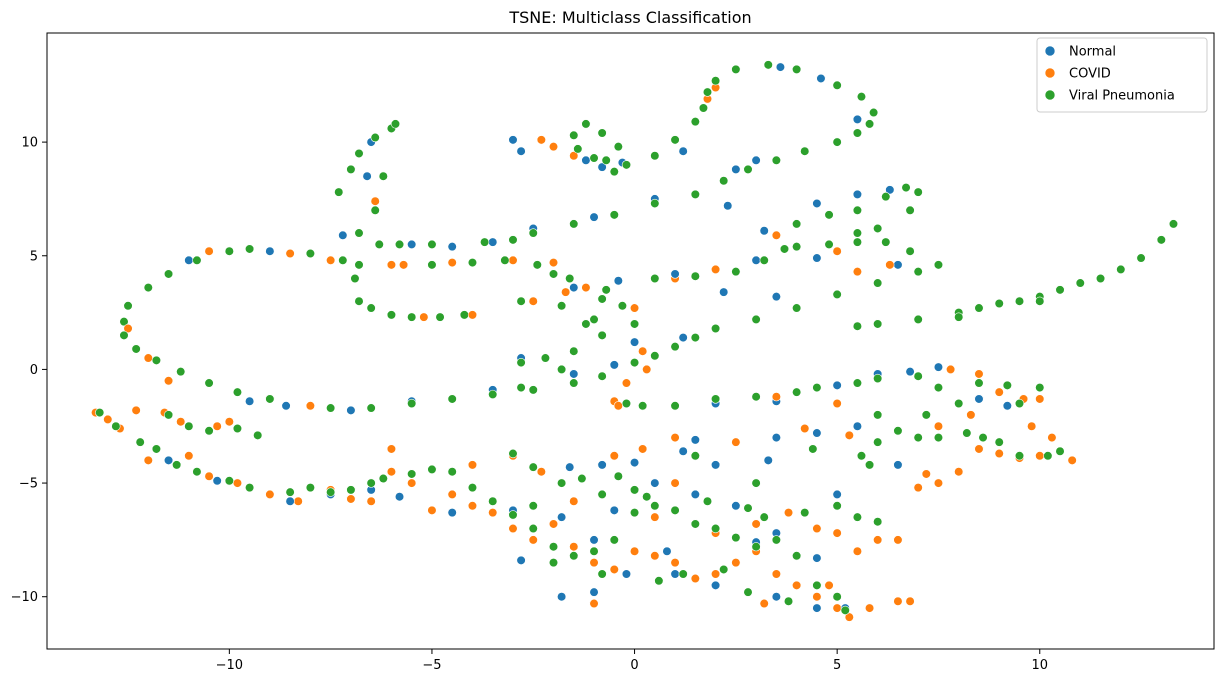 This screenshot has height=682, width=1221. I want to click on x-tick-label: 10, so click(1039, 665).